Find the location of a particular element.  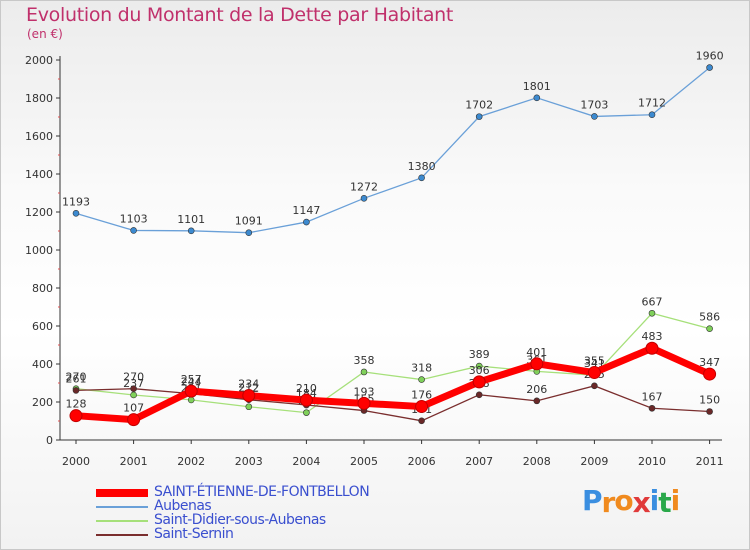

x-tick-label: 2004 is located at coordinates (306, 461).